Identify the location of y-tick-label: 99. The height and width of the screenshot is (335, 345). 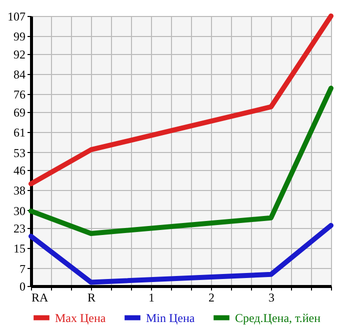
(20, 37).